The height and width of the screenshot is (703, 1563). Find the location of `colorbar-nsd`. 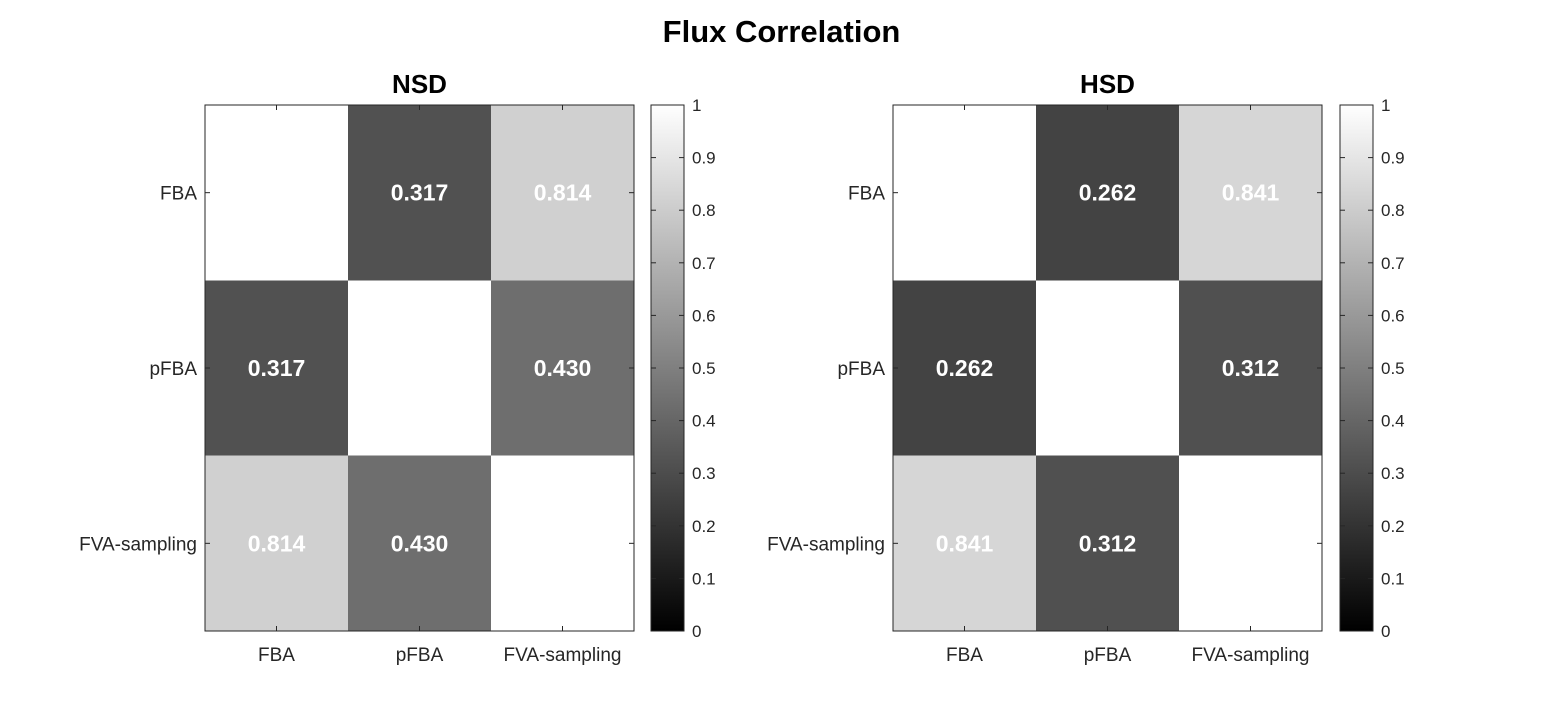

colorbar-nsd is located at coordinates (667, 368).